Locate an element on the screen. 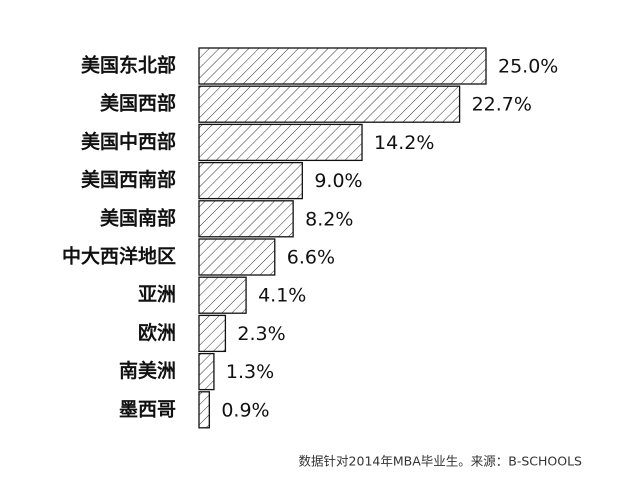  value-label: 9.0% is located at coordinates (338, 181).